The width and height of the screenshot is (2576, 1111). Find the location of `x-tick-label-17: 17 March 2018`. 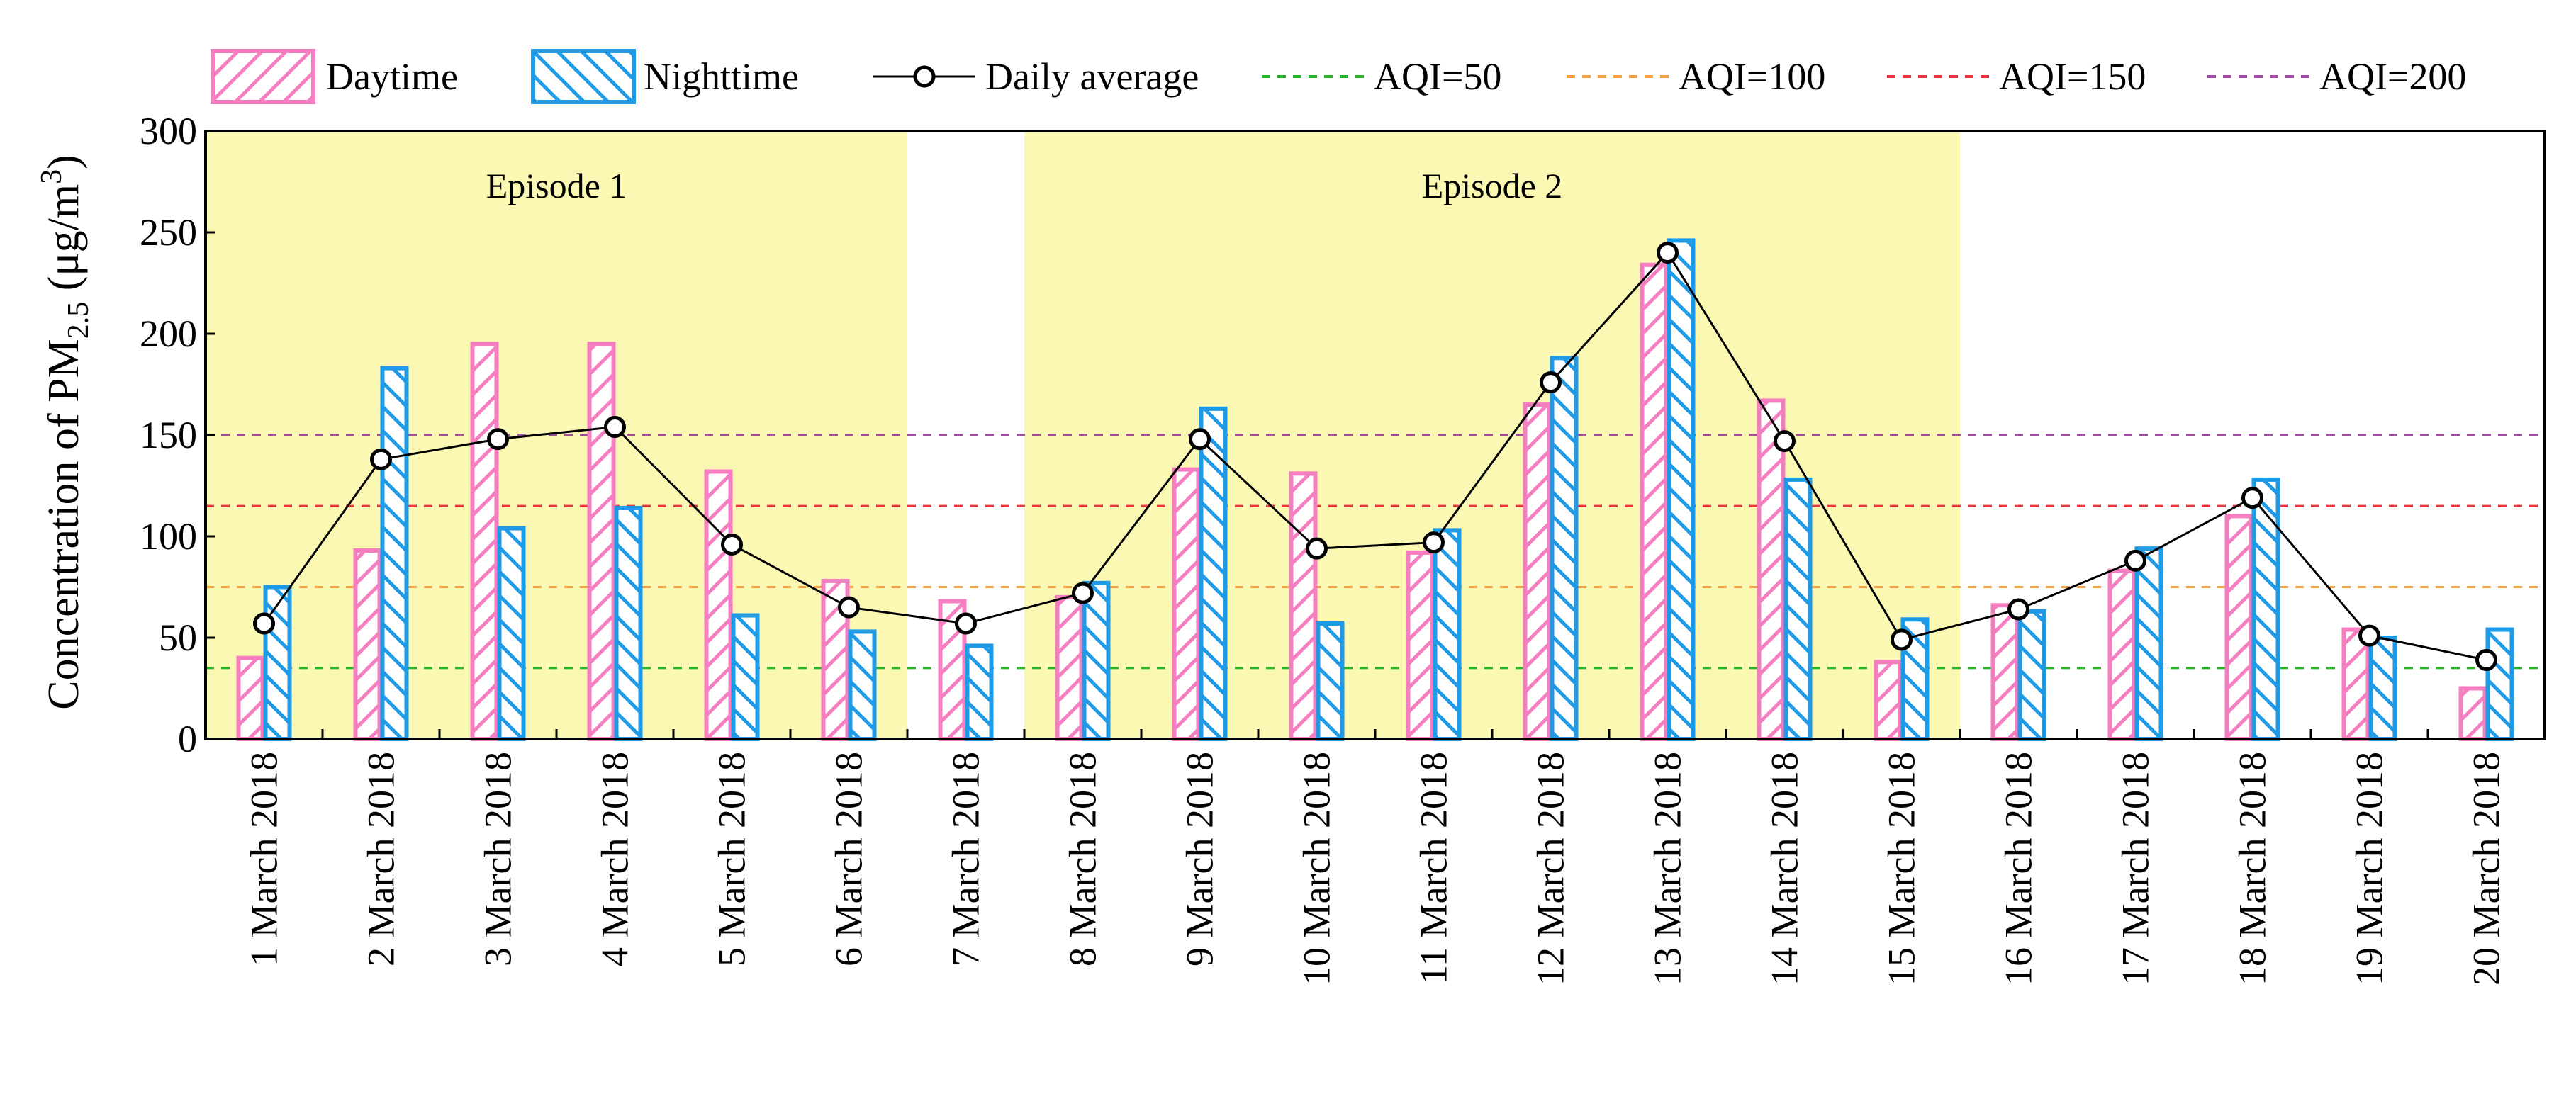

x-tick-label-17: 17 March 2018 is located at coordinates (2136, 869).